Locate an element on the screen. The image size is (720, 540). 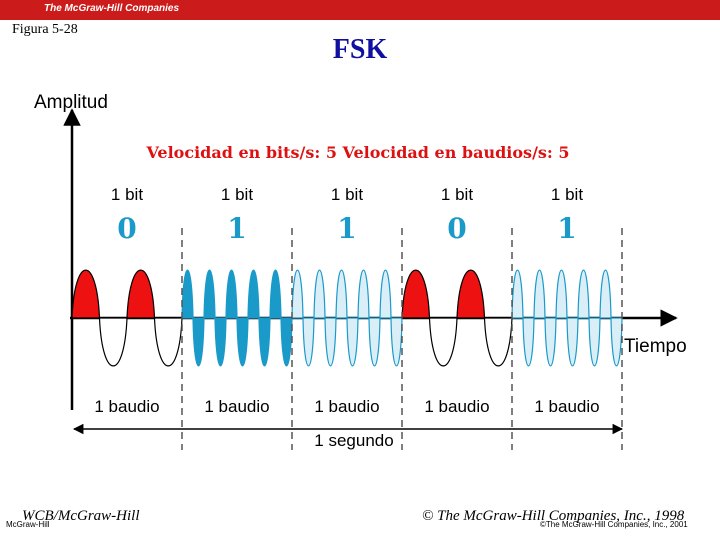
publisher-logo: The McGraw-Hill Companies is located at coordinates (112, 8).